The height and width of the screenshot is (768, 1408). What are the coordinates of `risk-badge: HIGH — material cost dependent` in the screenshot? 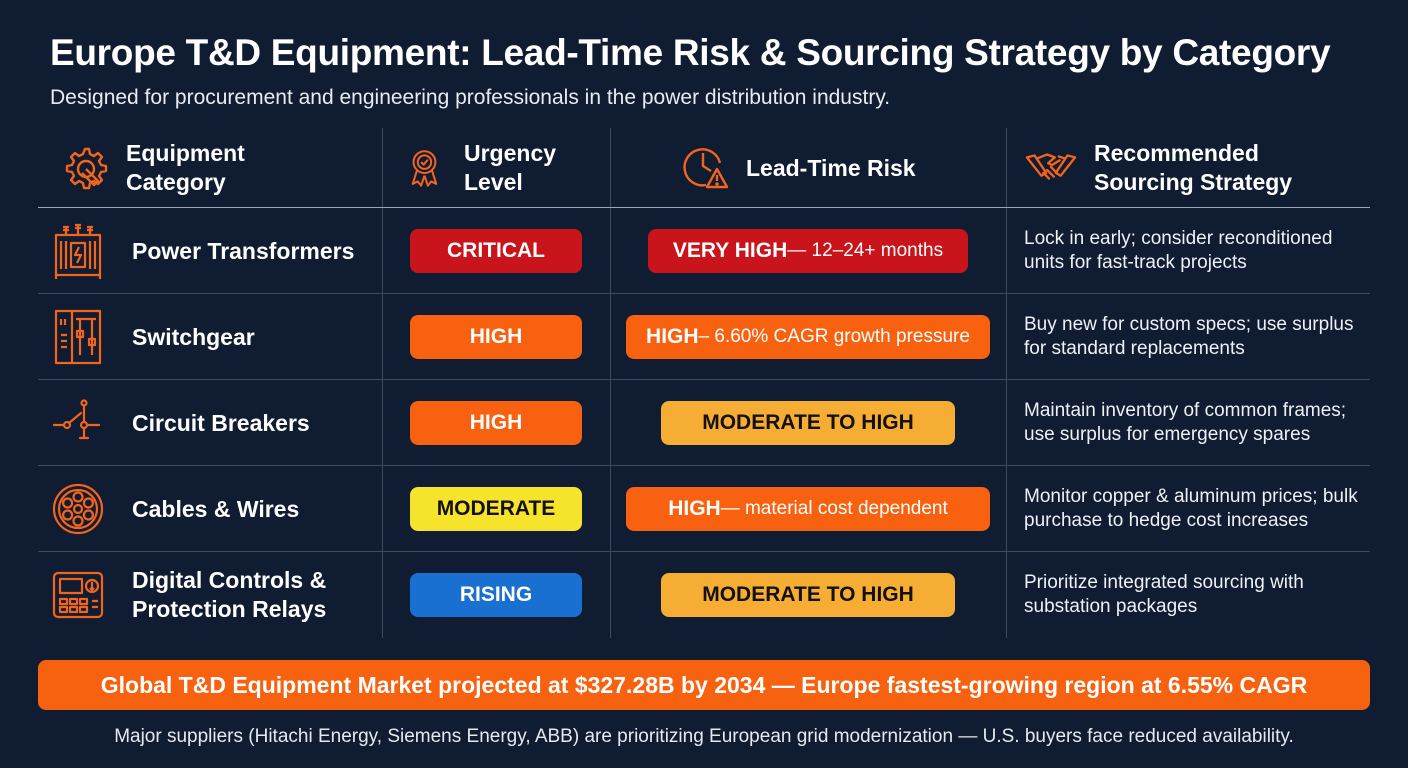 It's located at (808, 509).